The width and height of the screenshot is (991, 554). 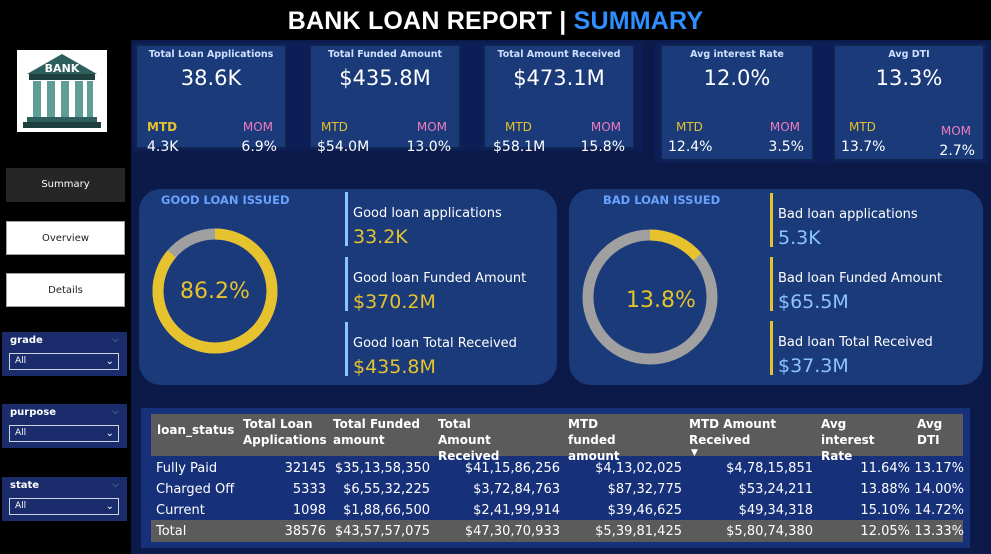 What do you see at coordinates (559, 54) in the screenshot?
I see `kpi-title: Total Amount Received` at bounding box center [559, 54].